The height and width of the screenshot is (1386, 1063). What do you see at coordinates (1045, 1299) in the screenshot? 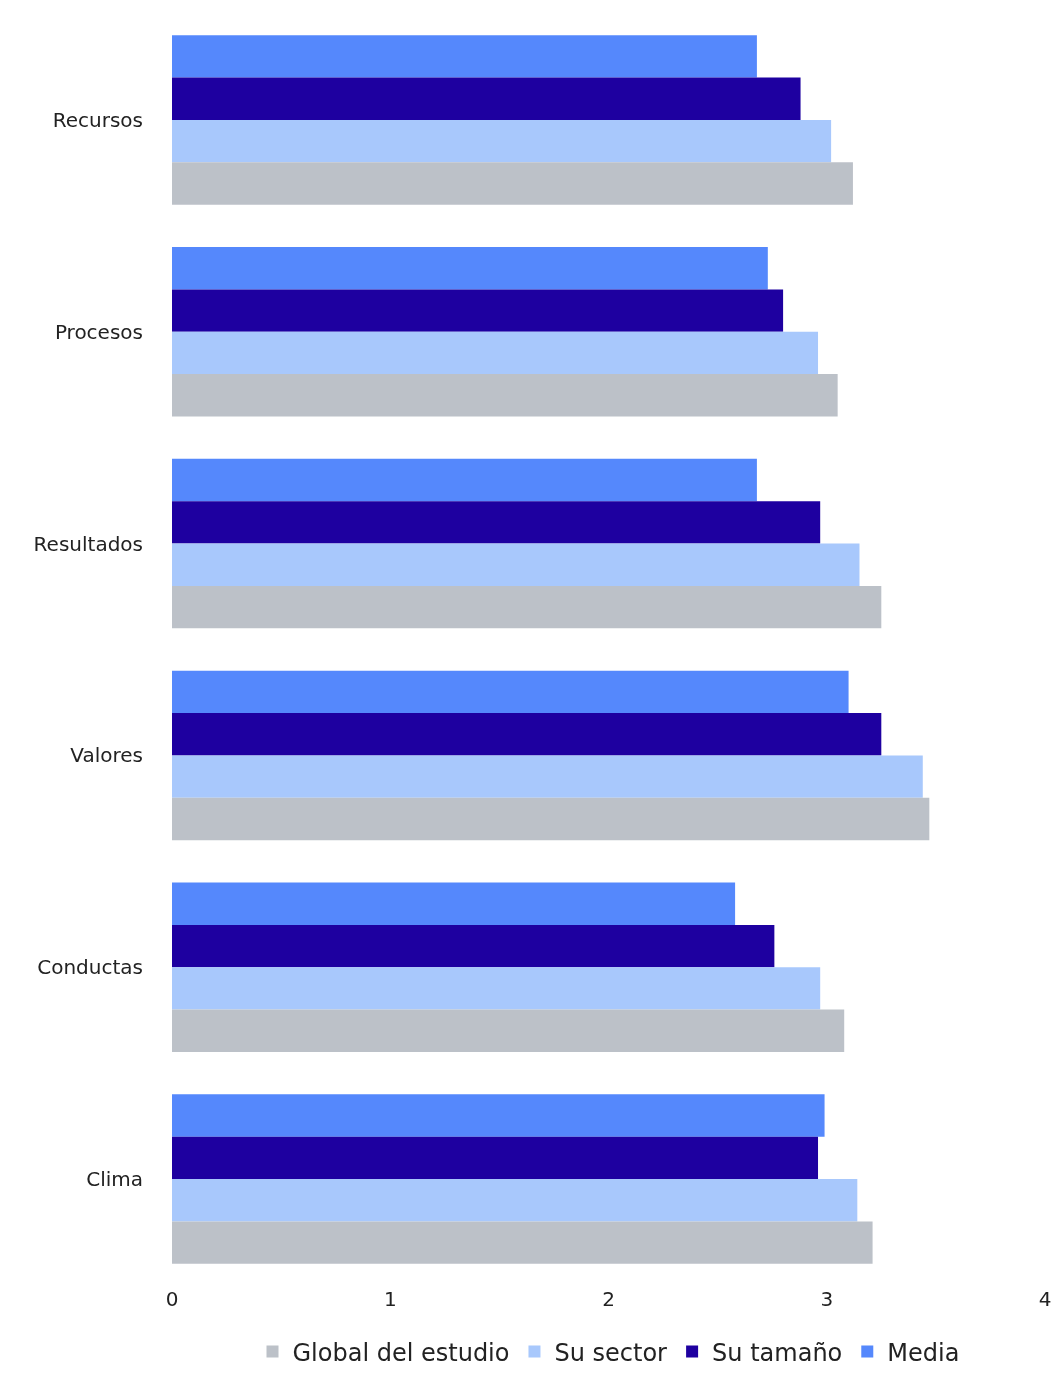
I see `x-tick-label: 4` at bounding box center [1045, 1299].